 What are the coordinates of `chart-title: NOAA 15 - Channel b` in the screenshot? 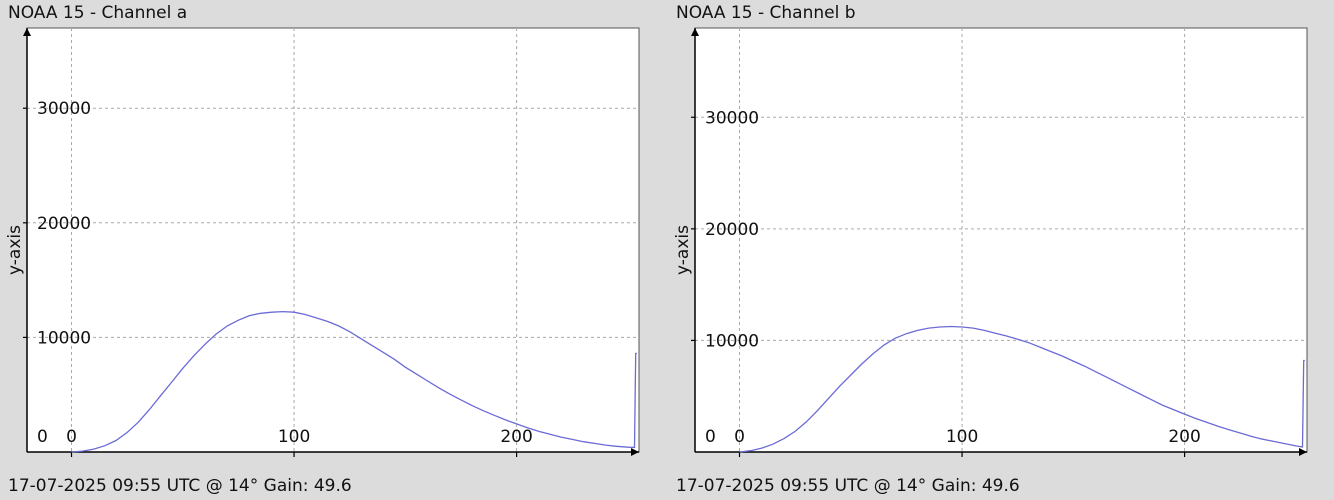 It's located at (766, 13).